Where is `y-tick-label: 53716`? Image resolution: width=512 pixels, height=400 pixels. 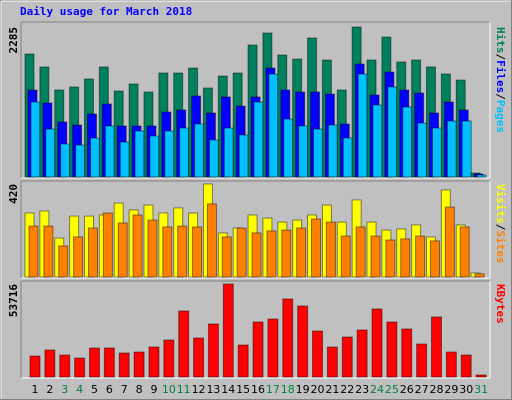
y-tick-label: 53716 is located at coordinates (13, 300).